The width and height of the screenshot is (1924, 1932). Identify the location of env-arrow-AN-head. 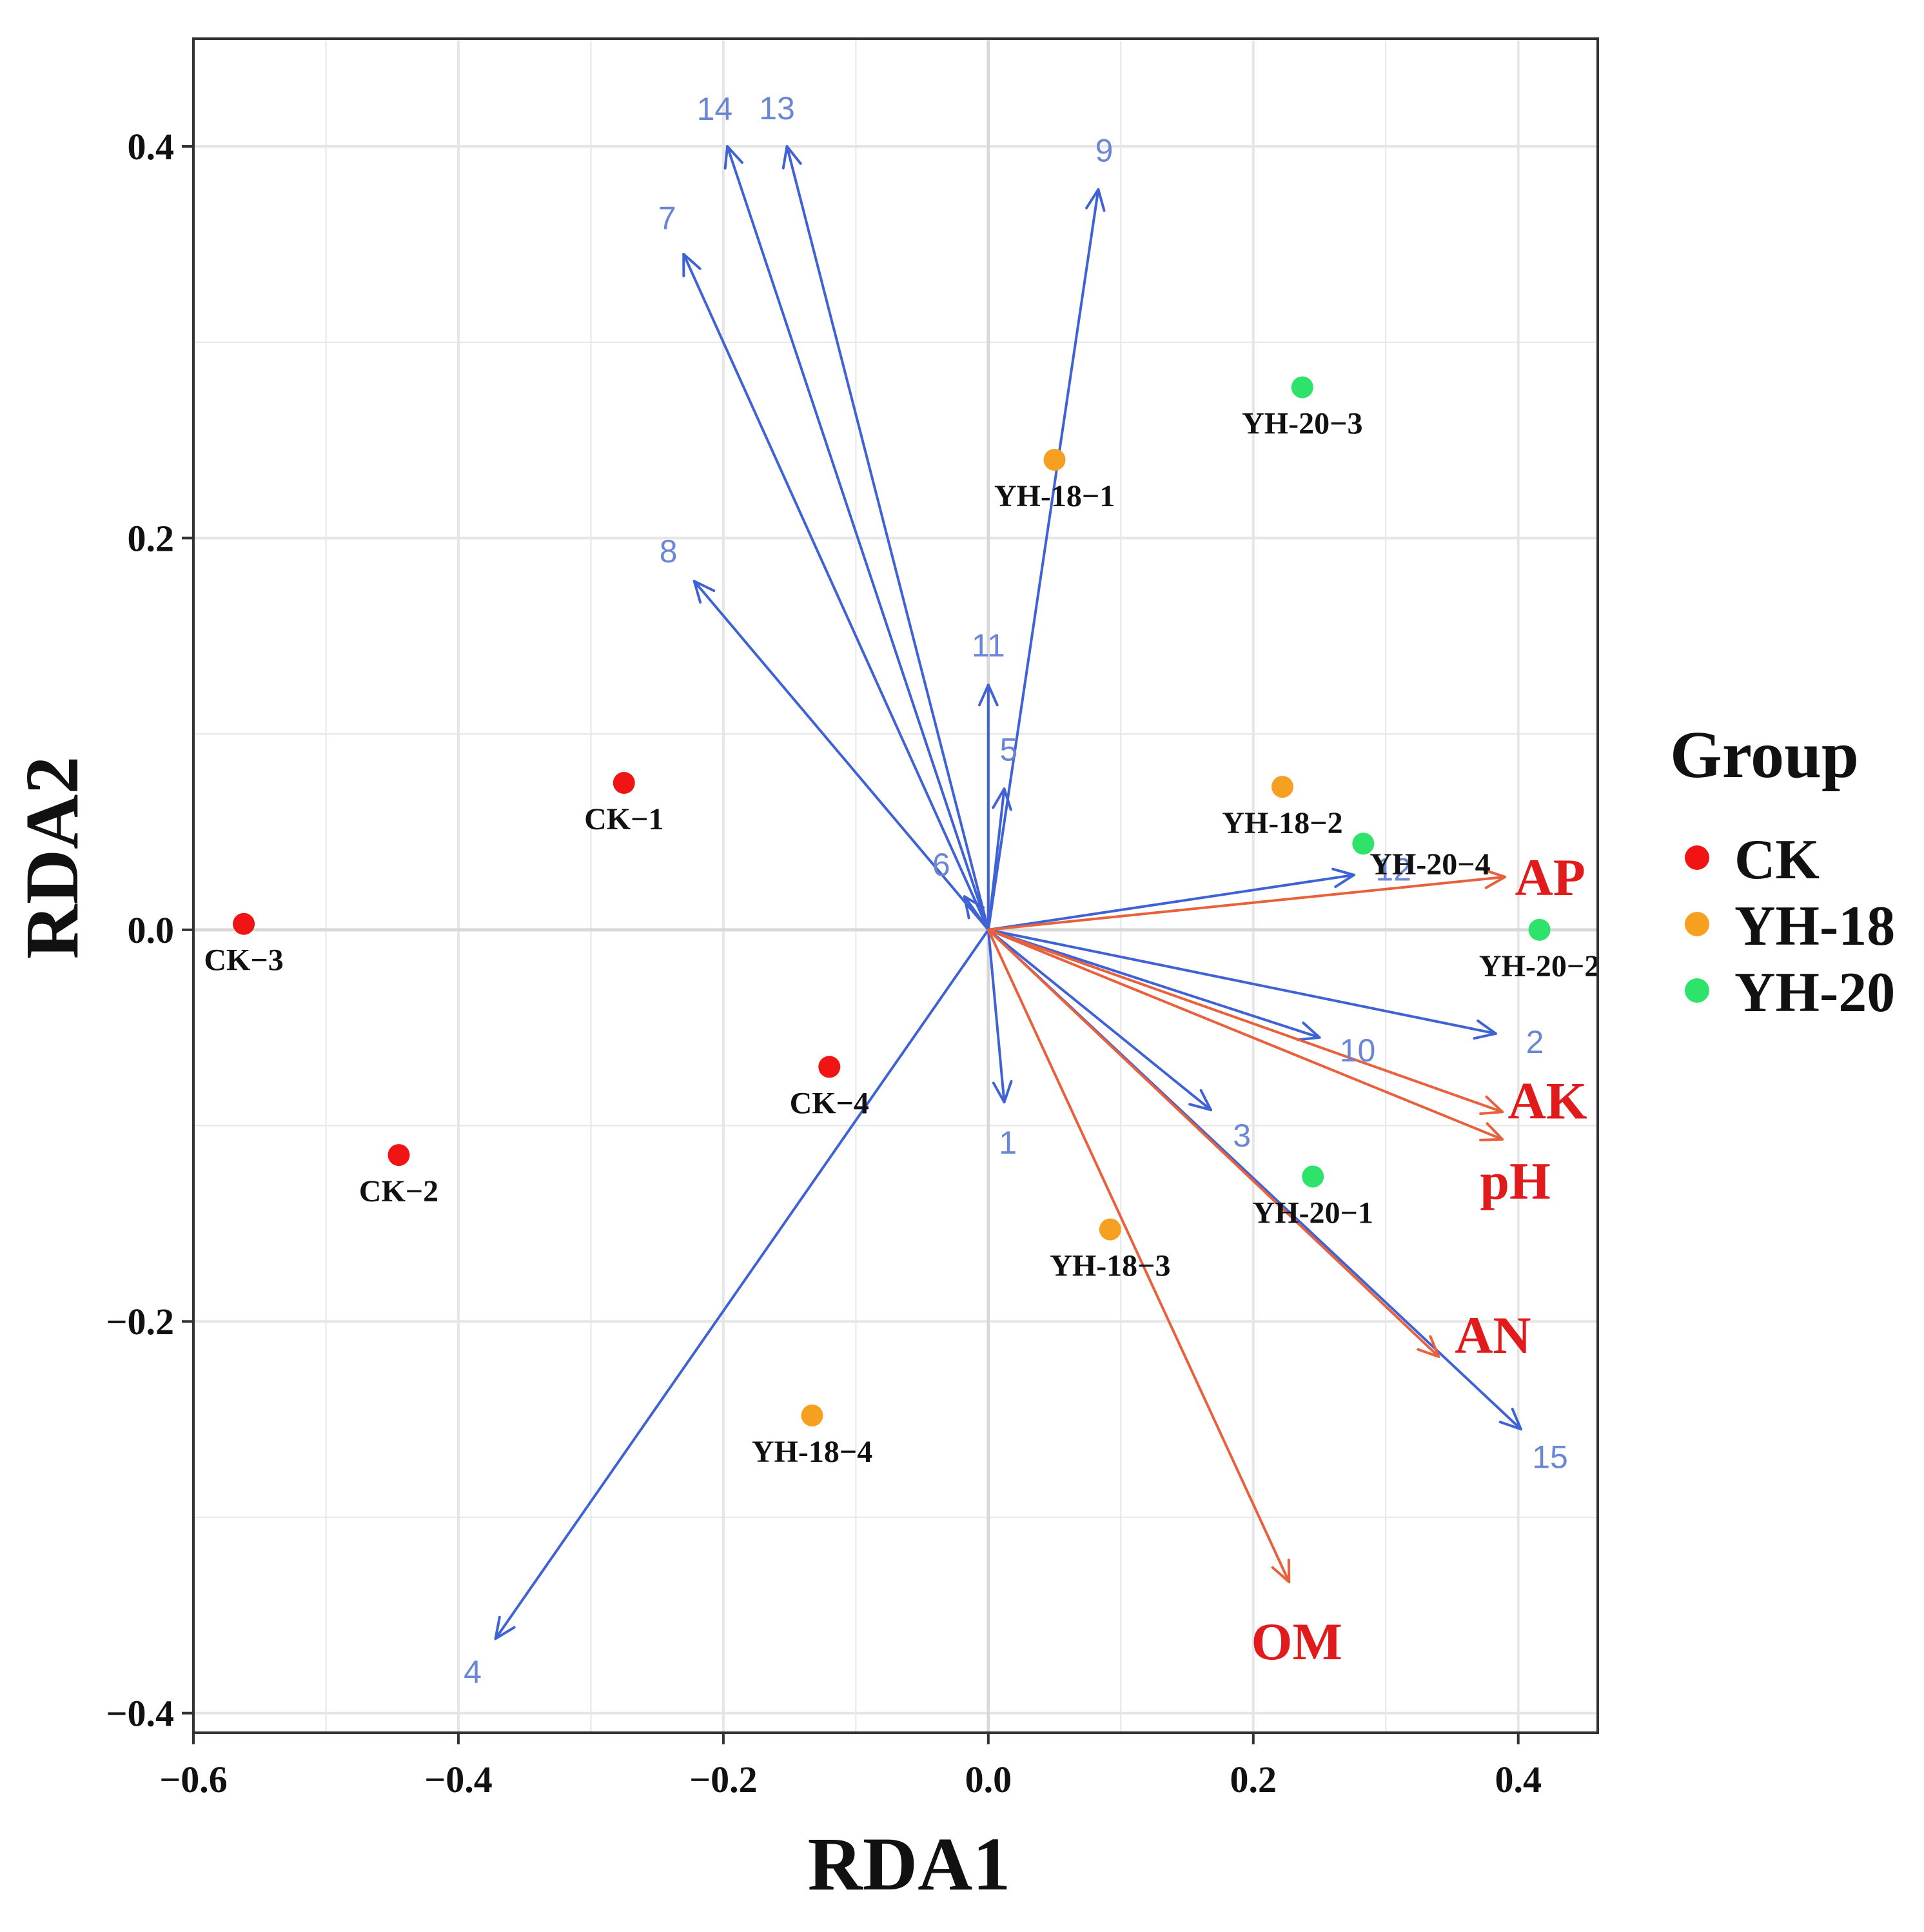
(1428, 1346).